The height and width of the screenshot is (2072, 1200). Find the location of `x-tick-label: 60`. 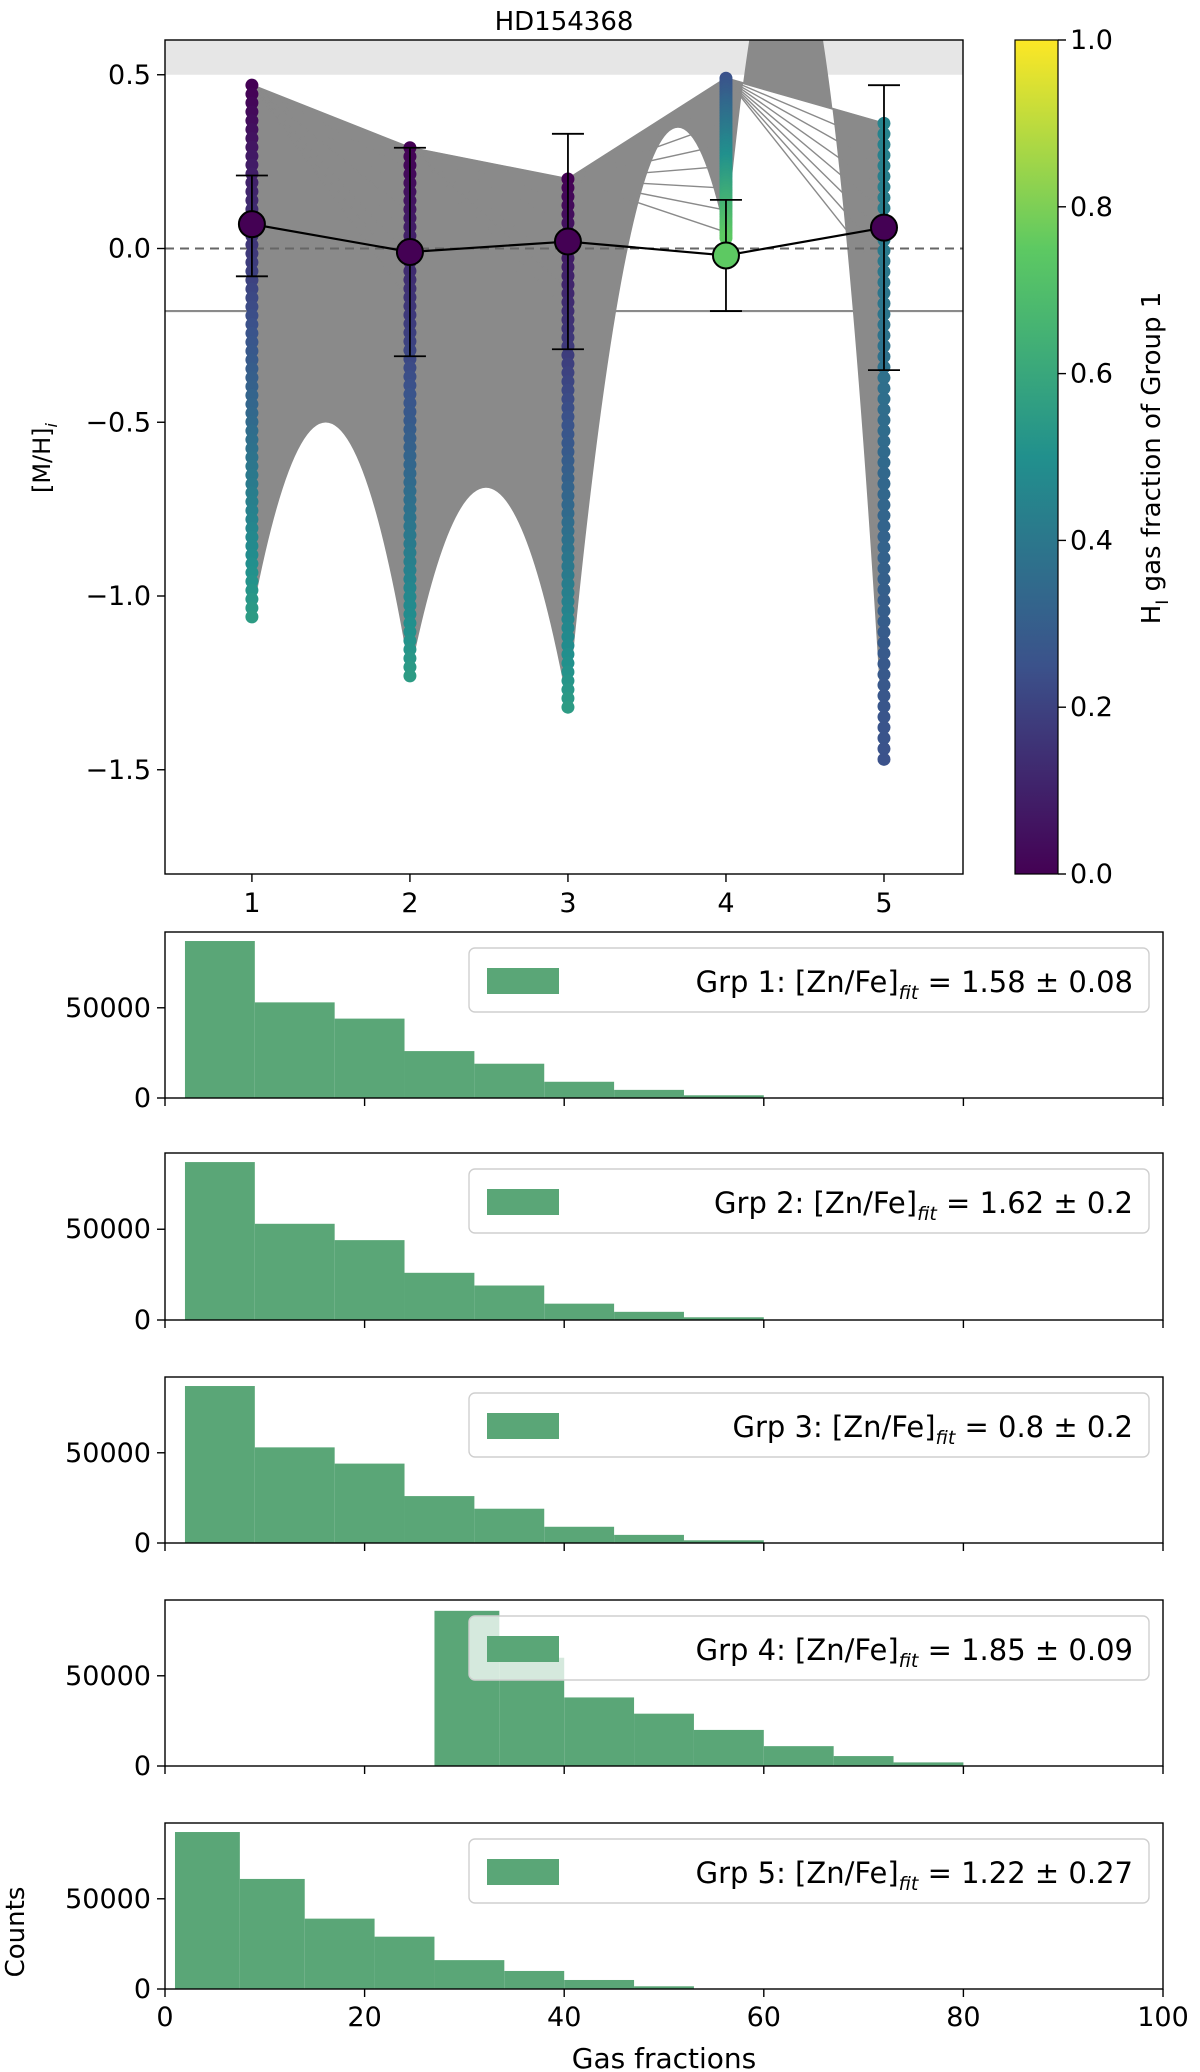

x-tick-label: 60 is located at coordinates (764, 2017).